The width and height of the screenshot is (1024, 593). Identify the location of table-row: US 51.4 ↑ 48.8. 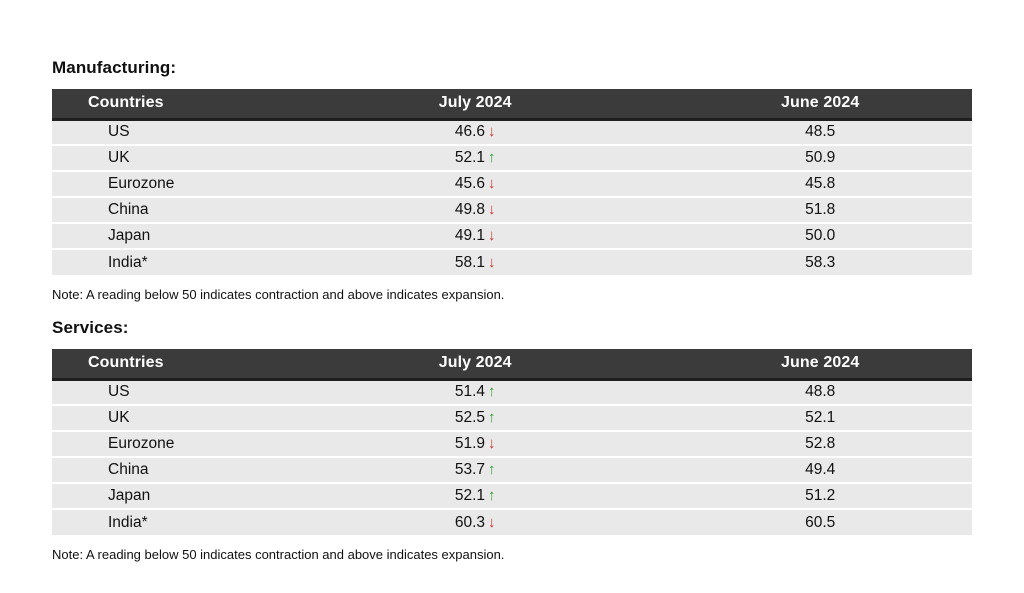
(512, 392).